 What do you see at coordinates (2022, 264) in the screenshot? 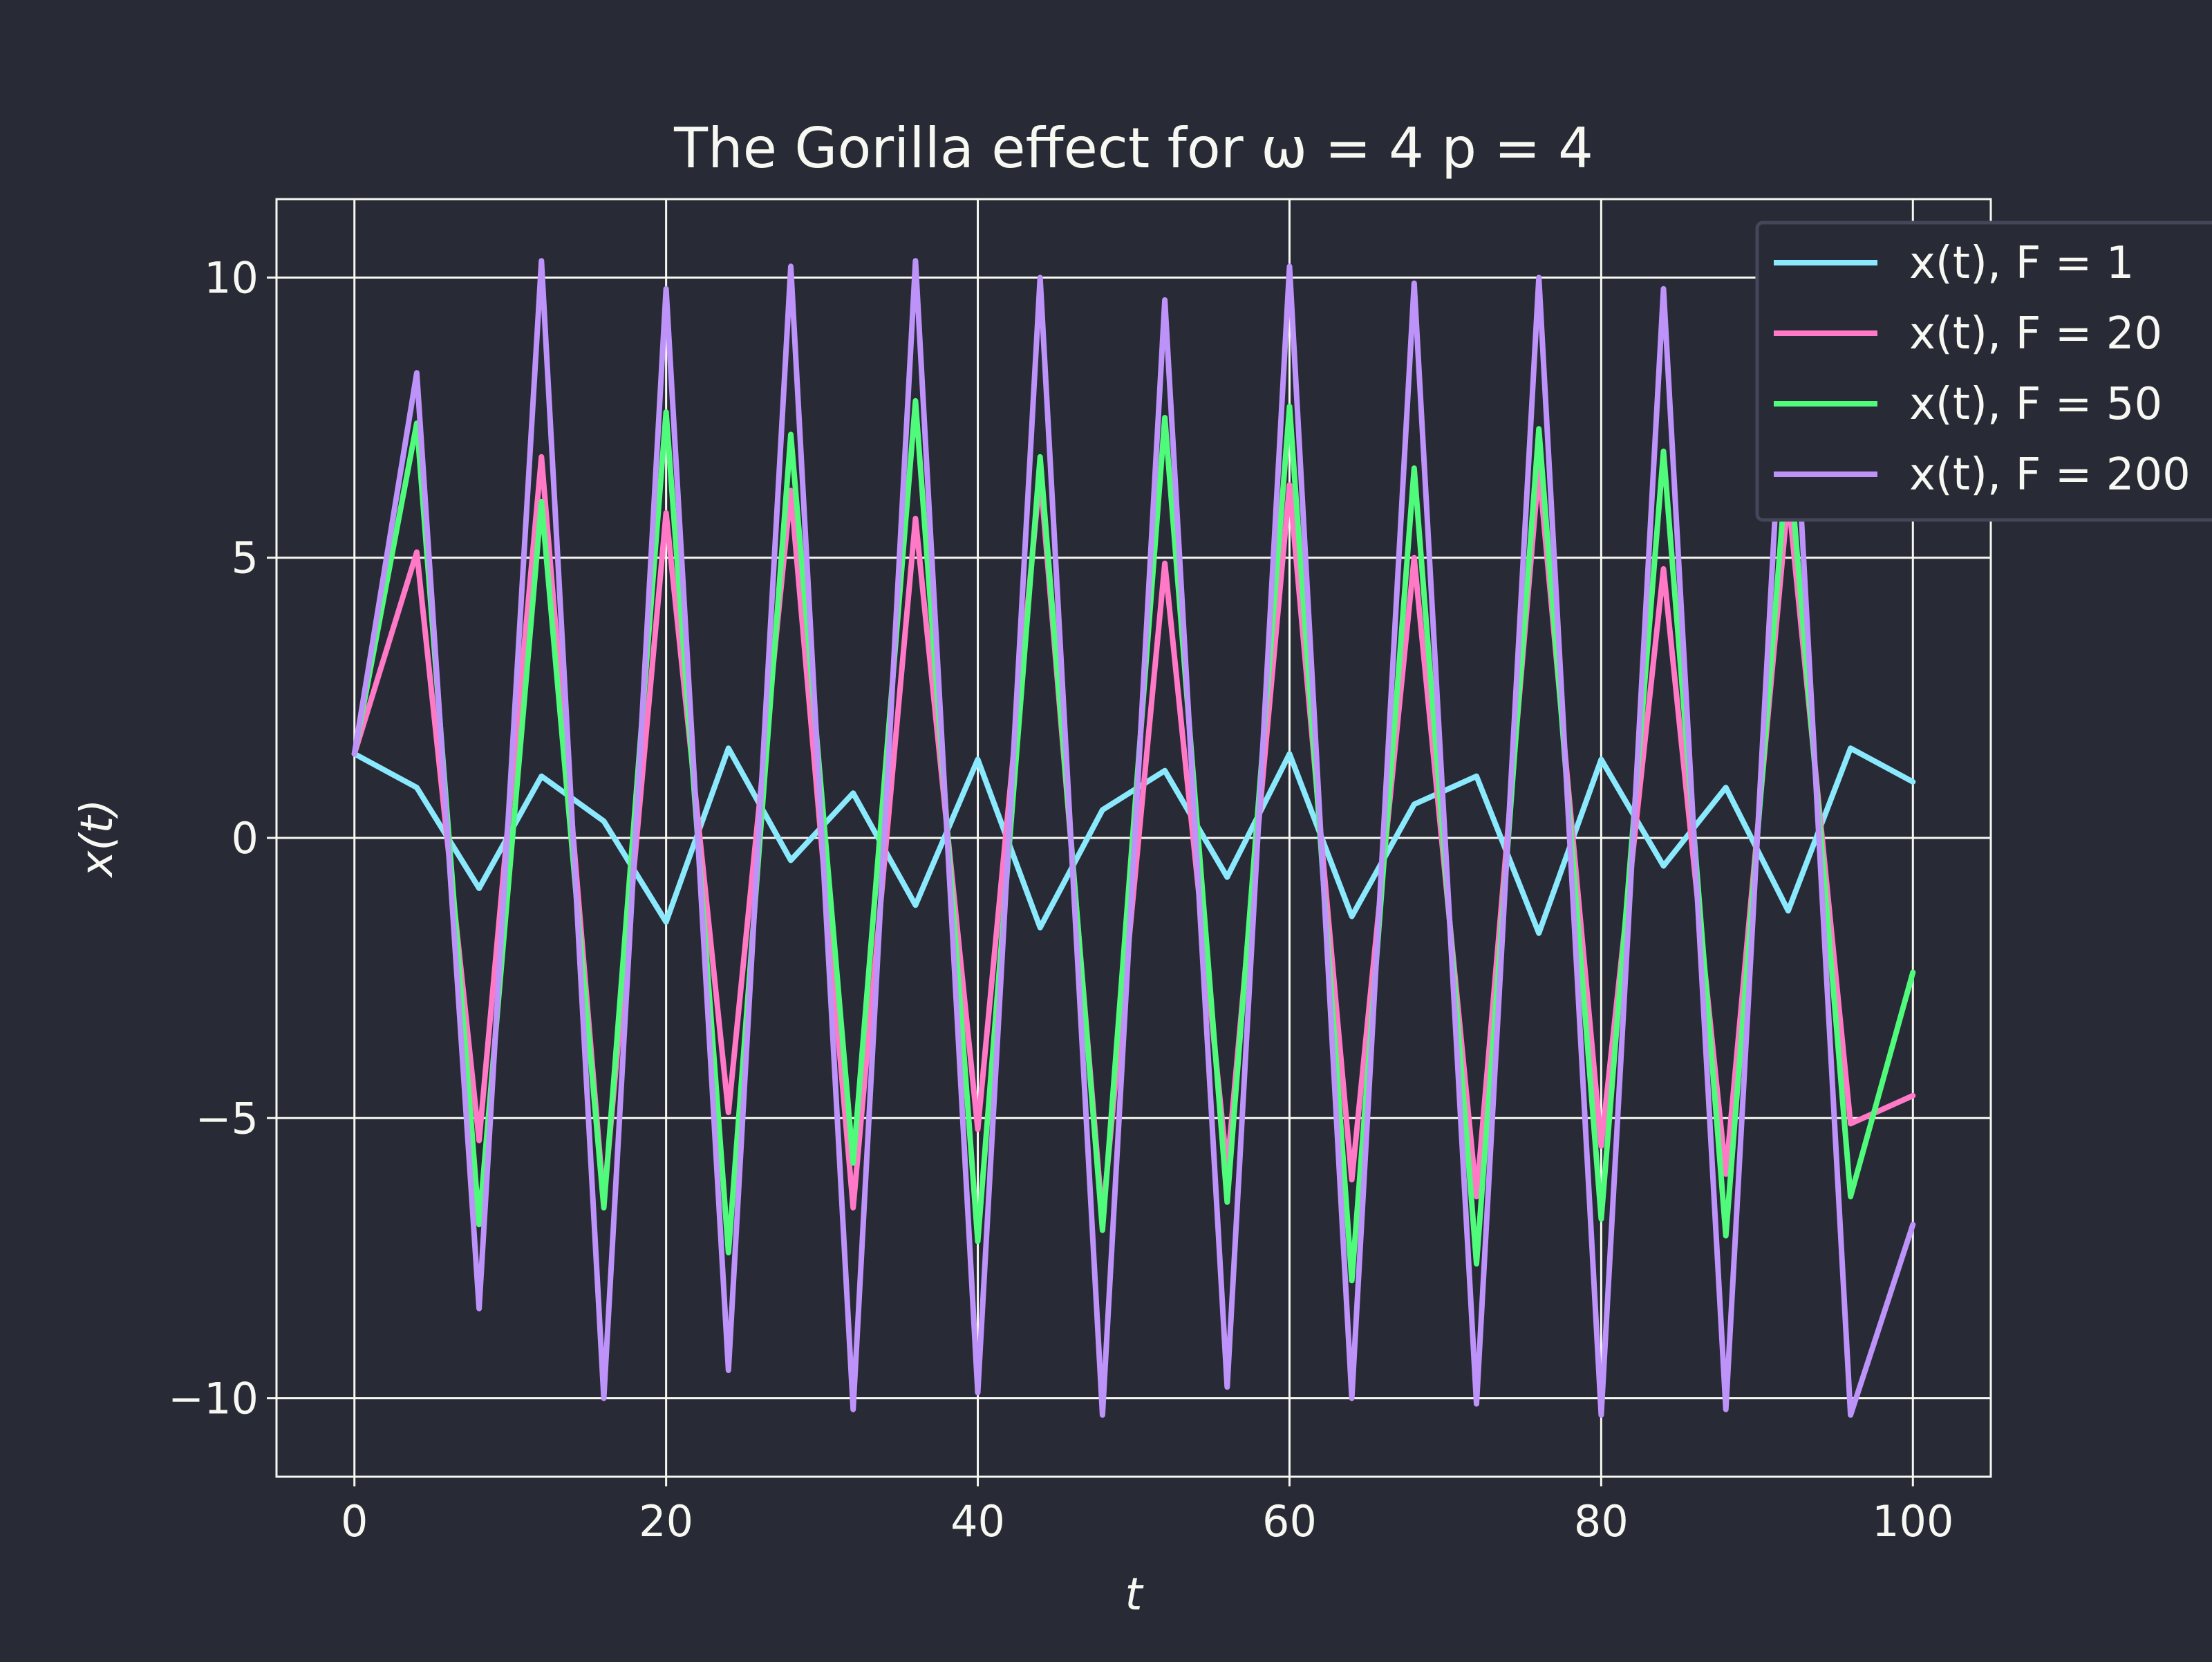
I see `legend-label: x(t), F = 1` at bounding box center [2022, 264].